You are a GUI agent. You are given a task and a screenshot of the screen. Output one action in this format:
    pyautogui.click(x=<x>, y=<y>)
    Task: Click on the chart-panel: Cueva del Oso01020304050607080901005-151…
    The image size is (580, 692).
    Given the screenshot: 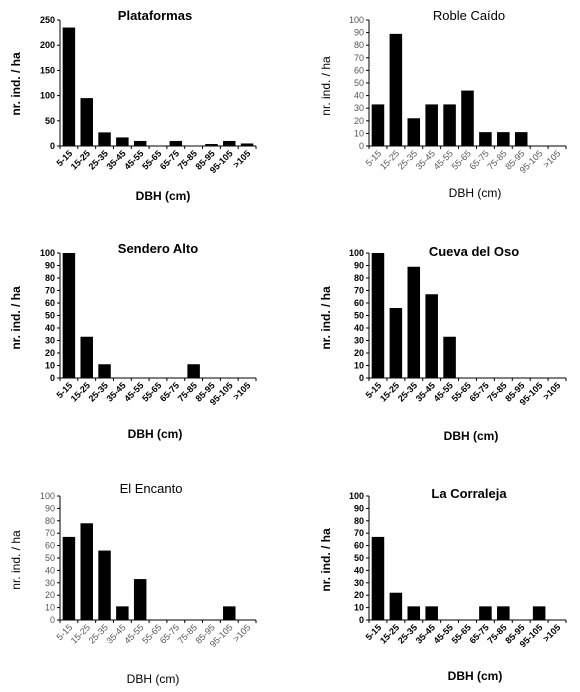 What is the action you would take?
    pyautogui.click(x=443, y=343)
    